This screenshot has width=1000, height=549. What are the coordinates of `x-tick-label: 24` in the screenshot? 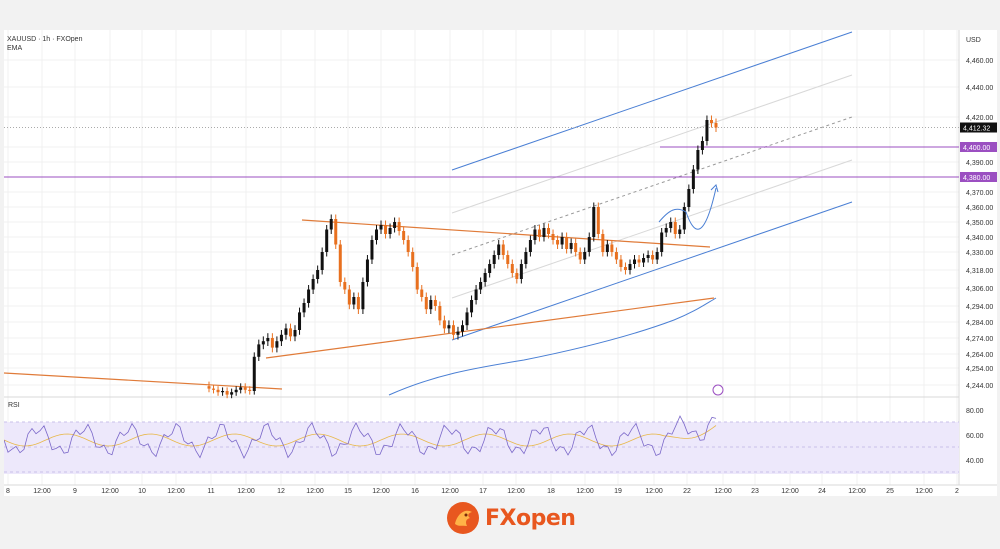 It's located at (822, 491).